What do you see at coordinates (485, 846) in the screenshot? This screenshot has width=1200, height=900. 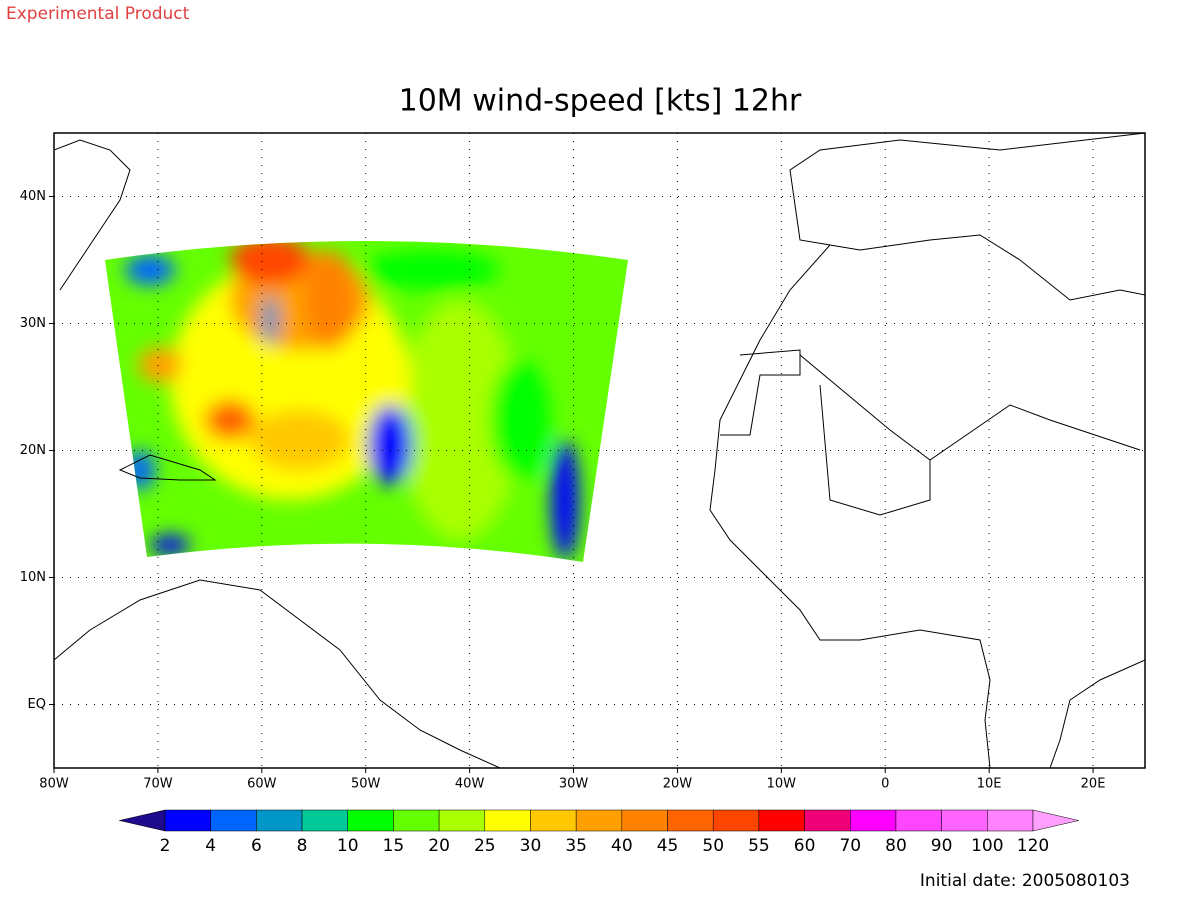 I see `colorbar-label: 25` at bounding box center [485, 846].